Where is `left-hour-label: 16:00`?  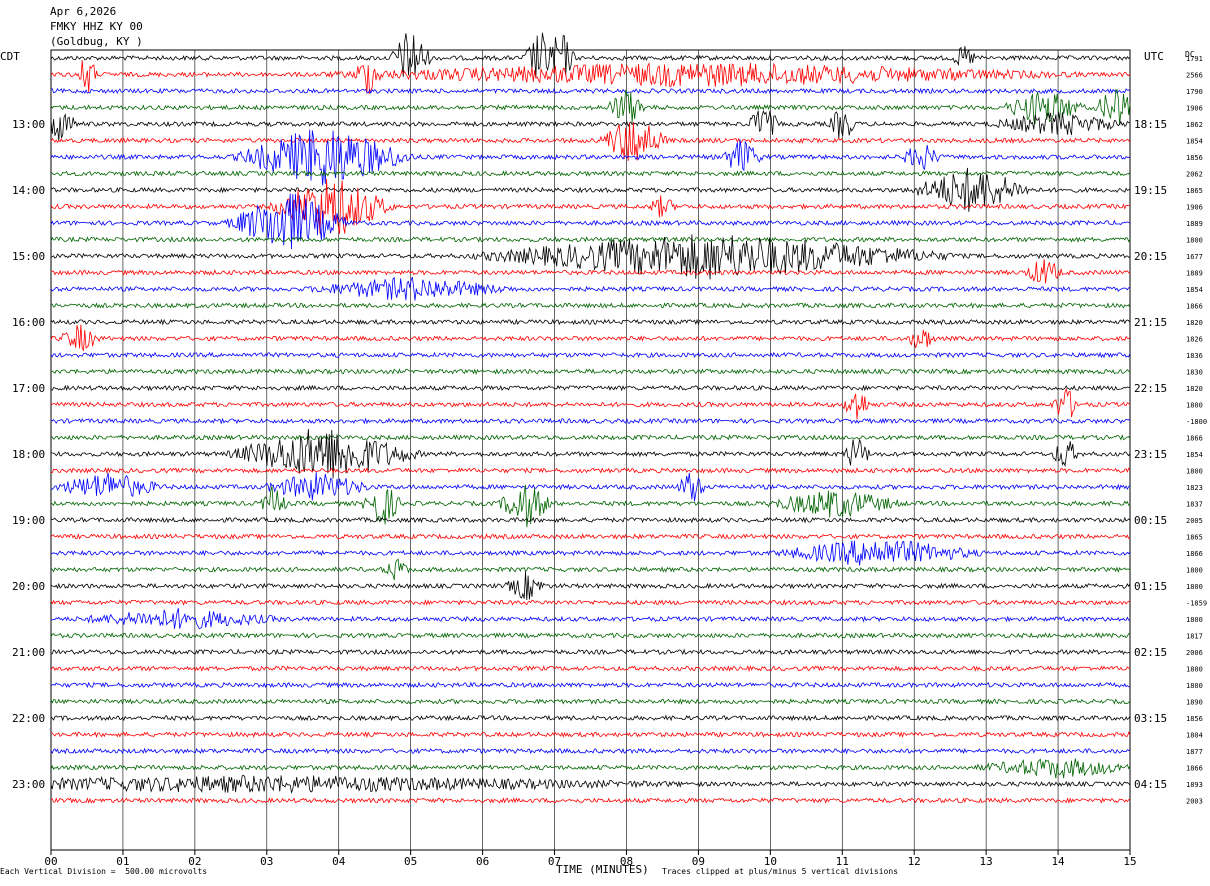
left-hour-label: 16:00 is located at coordinates (28, 322).